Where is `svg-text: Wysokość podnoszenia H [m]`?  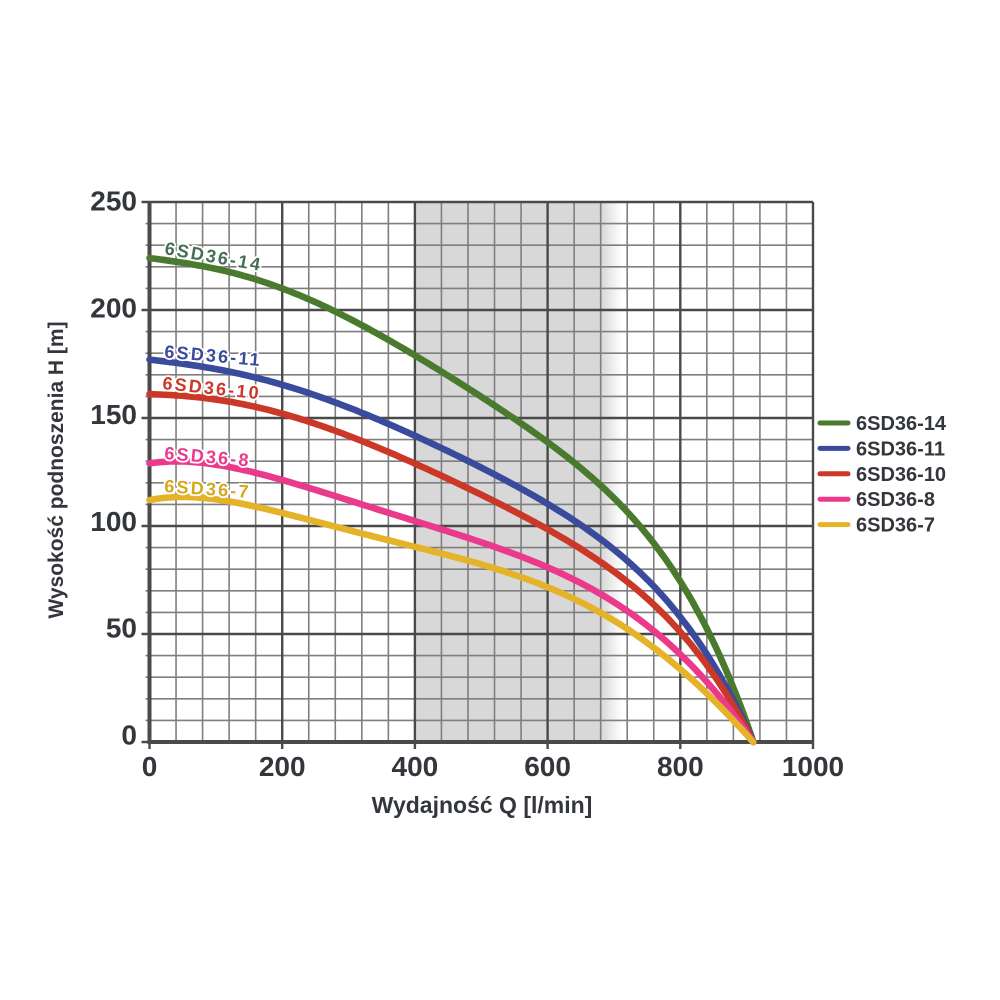
svg-text: Wysokość podnoszenia H [m] is located at coordinates (56, 469).